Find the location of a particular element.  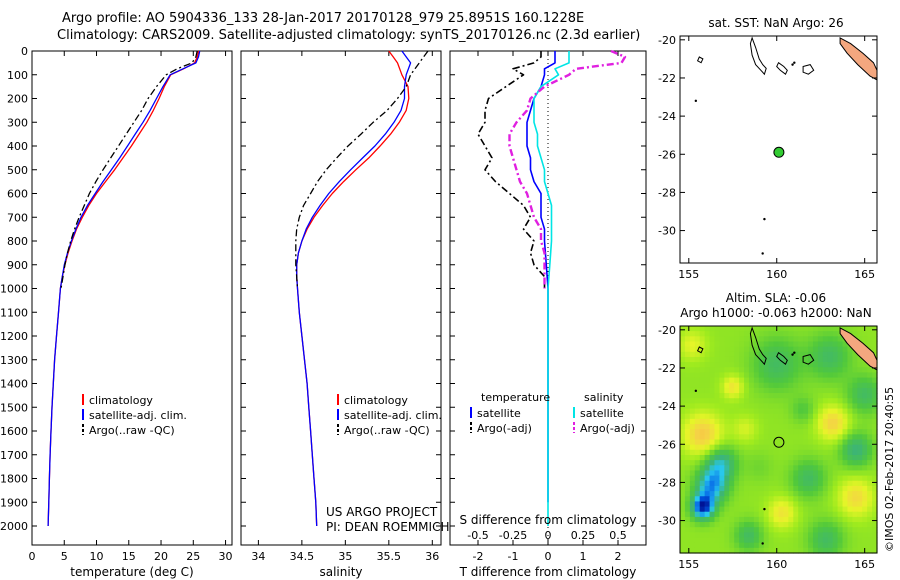

sla-map: 155 160 165-20-22-24-26-28-30 is located at coordinates (768, 447).